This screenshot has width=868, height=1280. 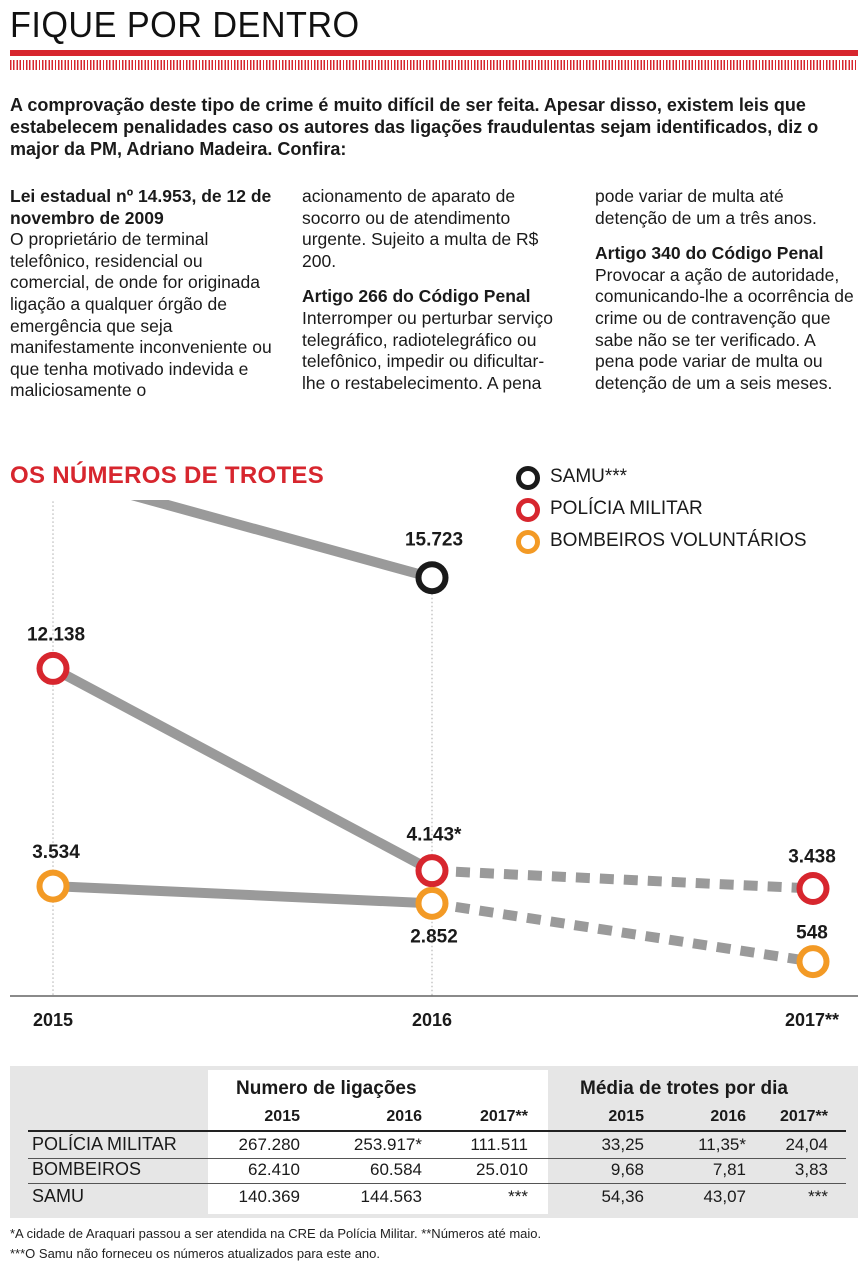 I want to click on table-row-label: SAMU, so click(x=58, y=1196).